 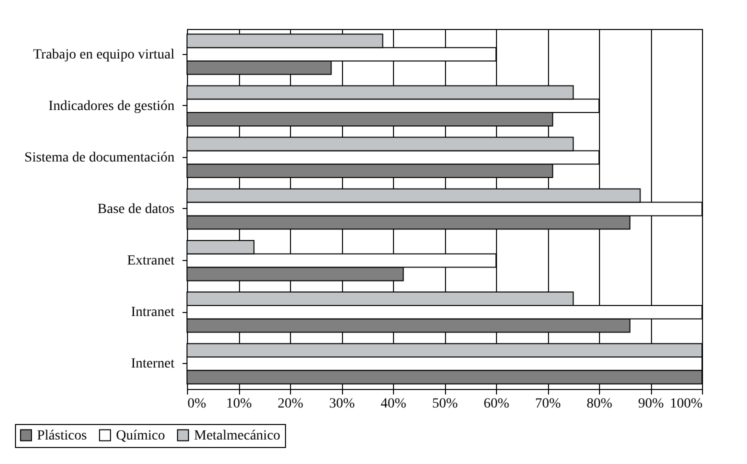 What do you see at coordinates (152, 364) in the screenshot?
I see `y-tick-label: Internet` at bounding box center [152, 364].